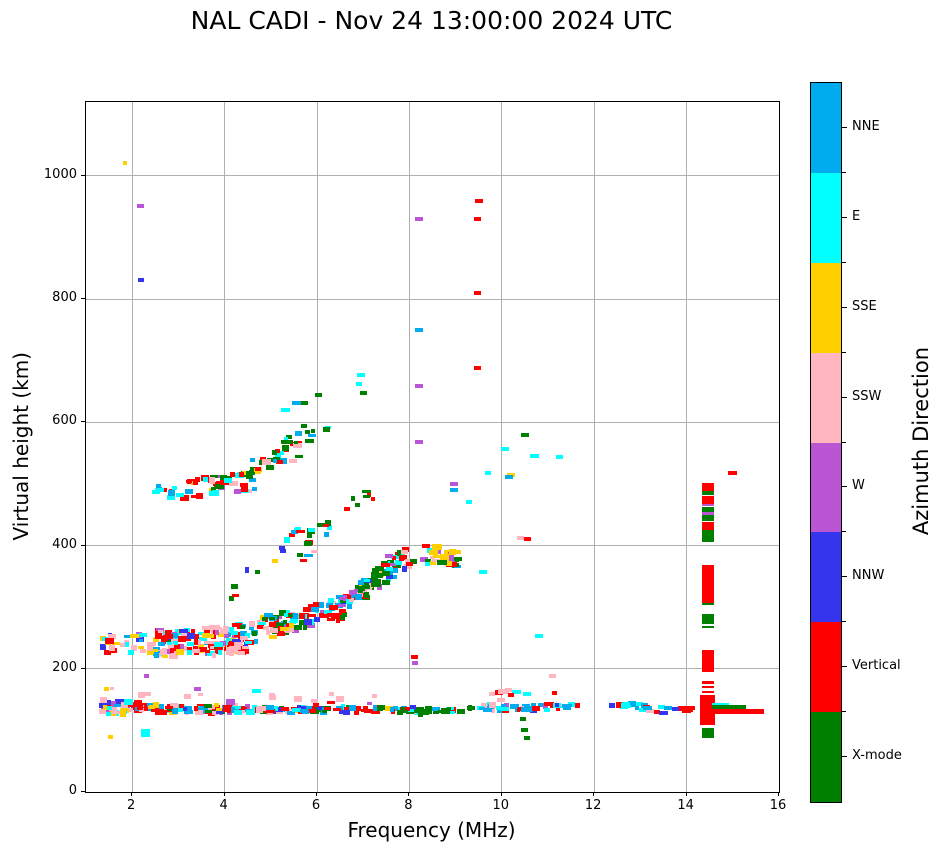 Image resolution: width=951 pixels, height=856 pixels. I want to click on y-tick-label: 600, so click(64, 421).